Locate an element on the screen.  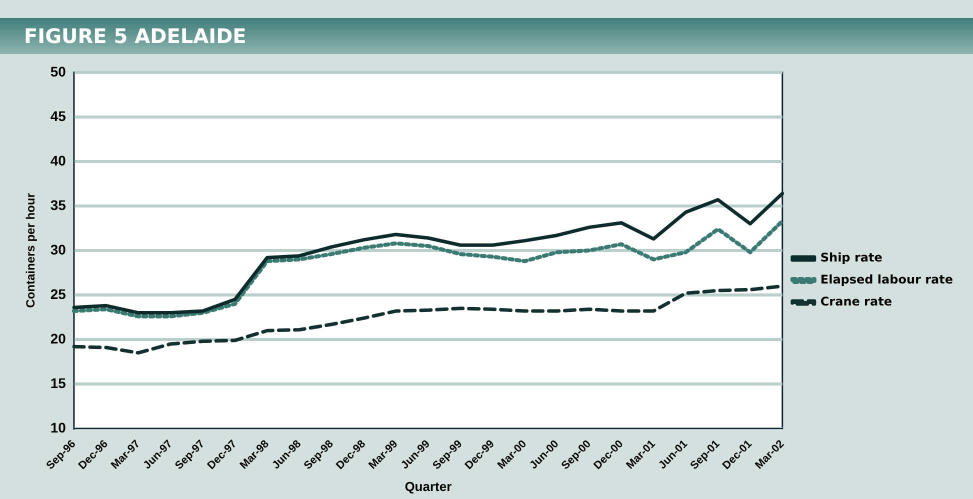
y-tick-label: 15 is located at coordinates (58, 382).